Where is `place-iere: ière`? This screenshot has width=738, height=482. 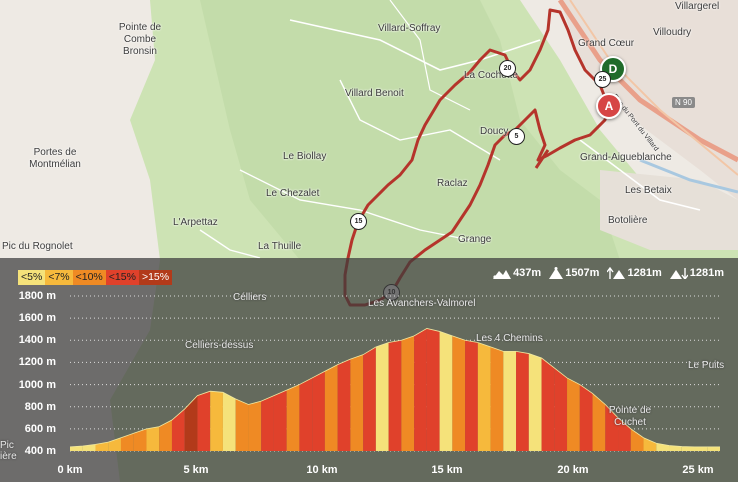
place-iere: ière is located at coordinates (8, 456).